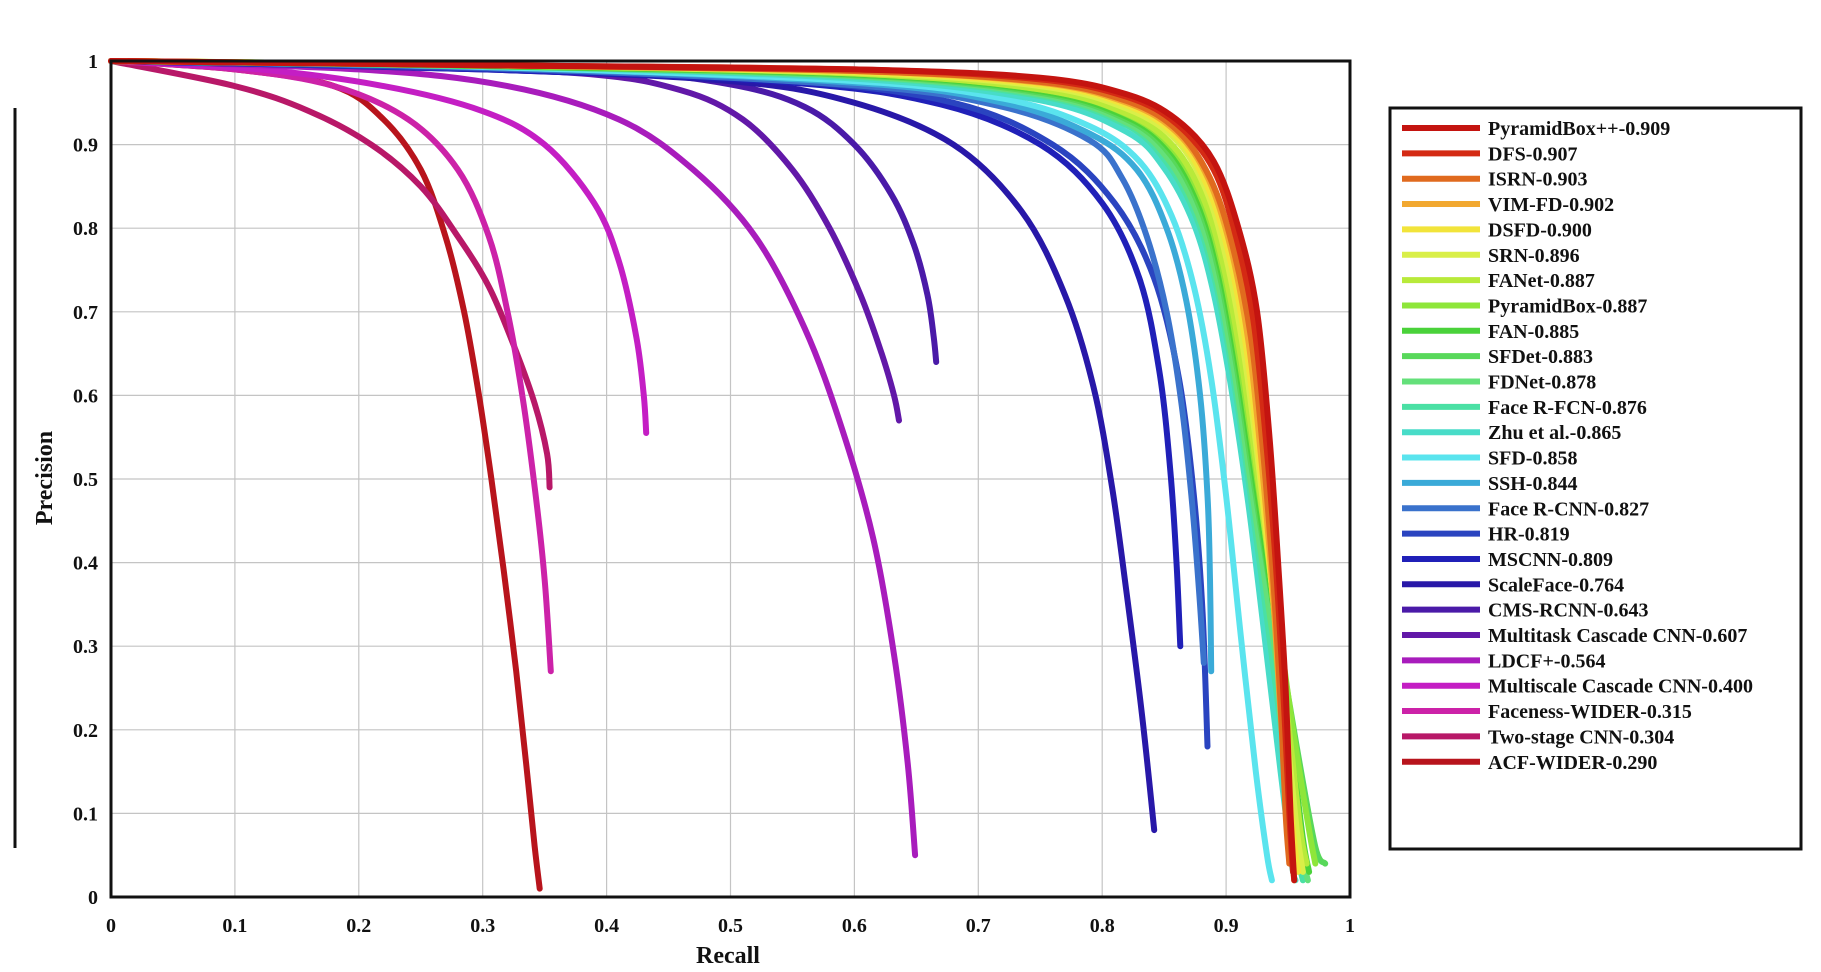 This screenshot has width=1821, height=972. What do you see at coordinates (358, 926) in the screenshot?
I see `x-tick-label: 0.2` at bounding box center [358, 926].